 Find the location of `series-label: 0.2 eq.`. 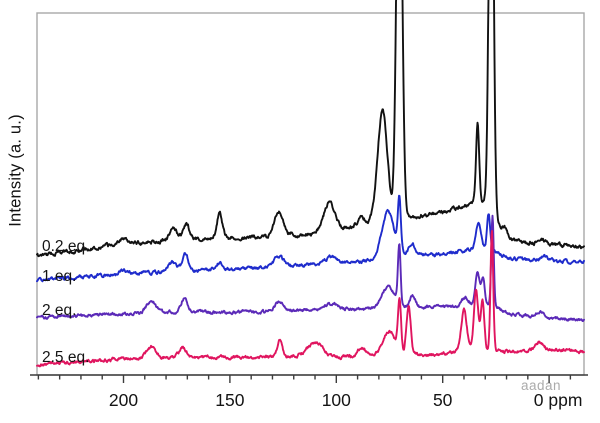

series-label: 0.2 eq. is located at coordinates (65, 246).